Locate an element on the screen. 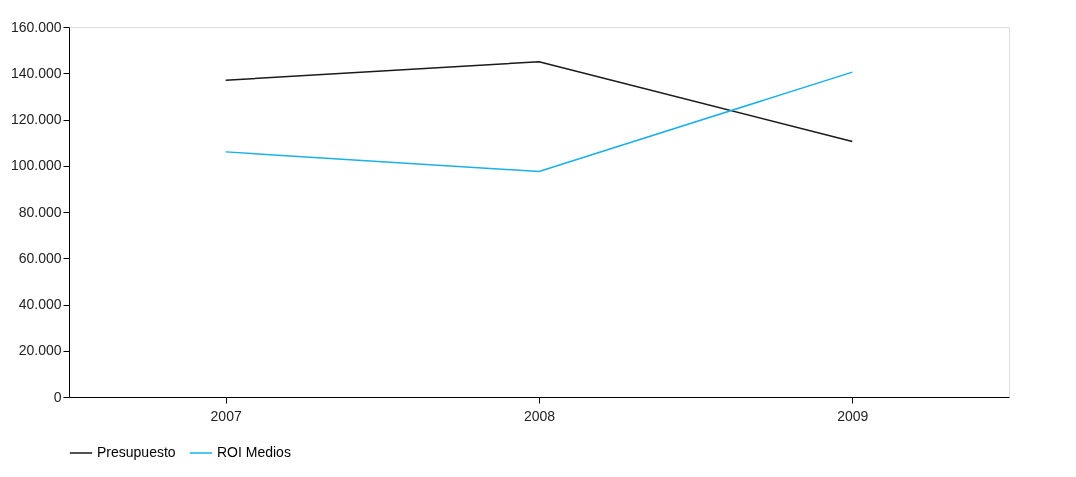  legend-label: ROI Medios is located at coordinates (254, 452).